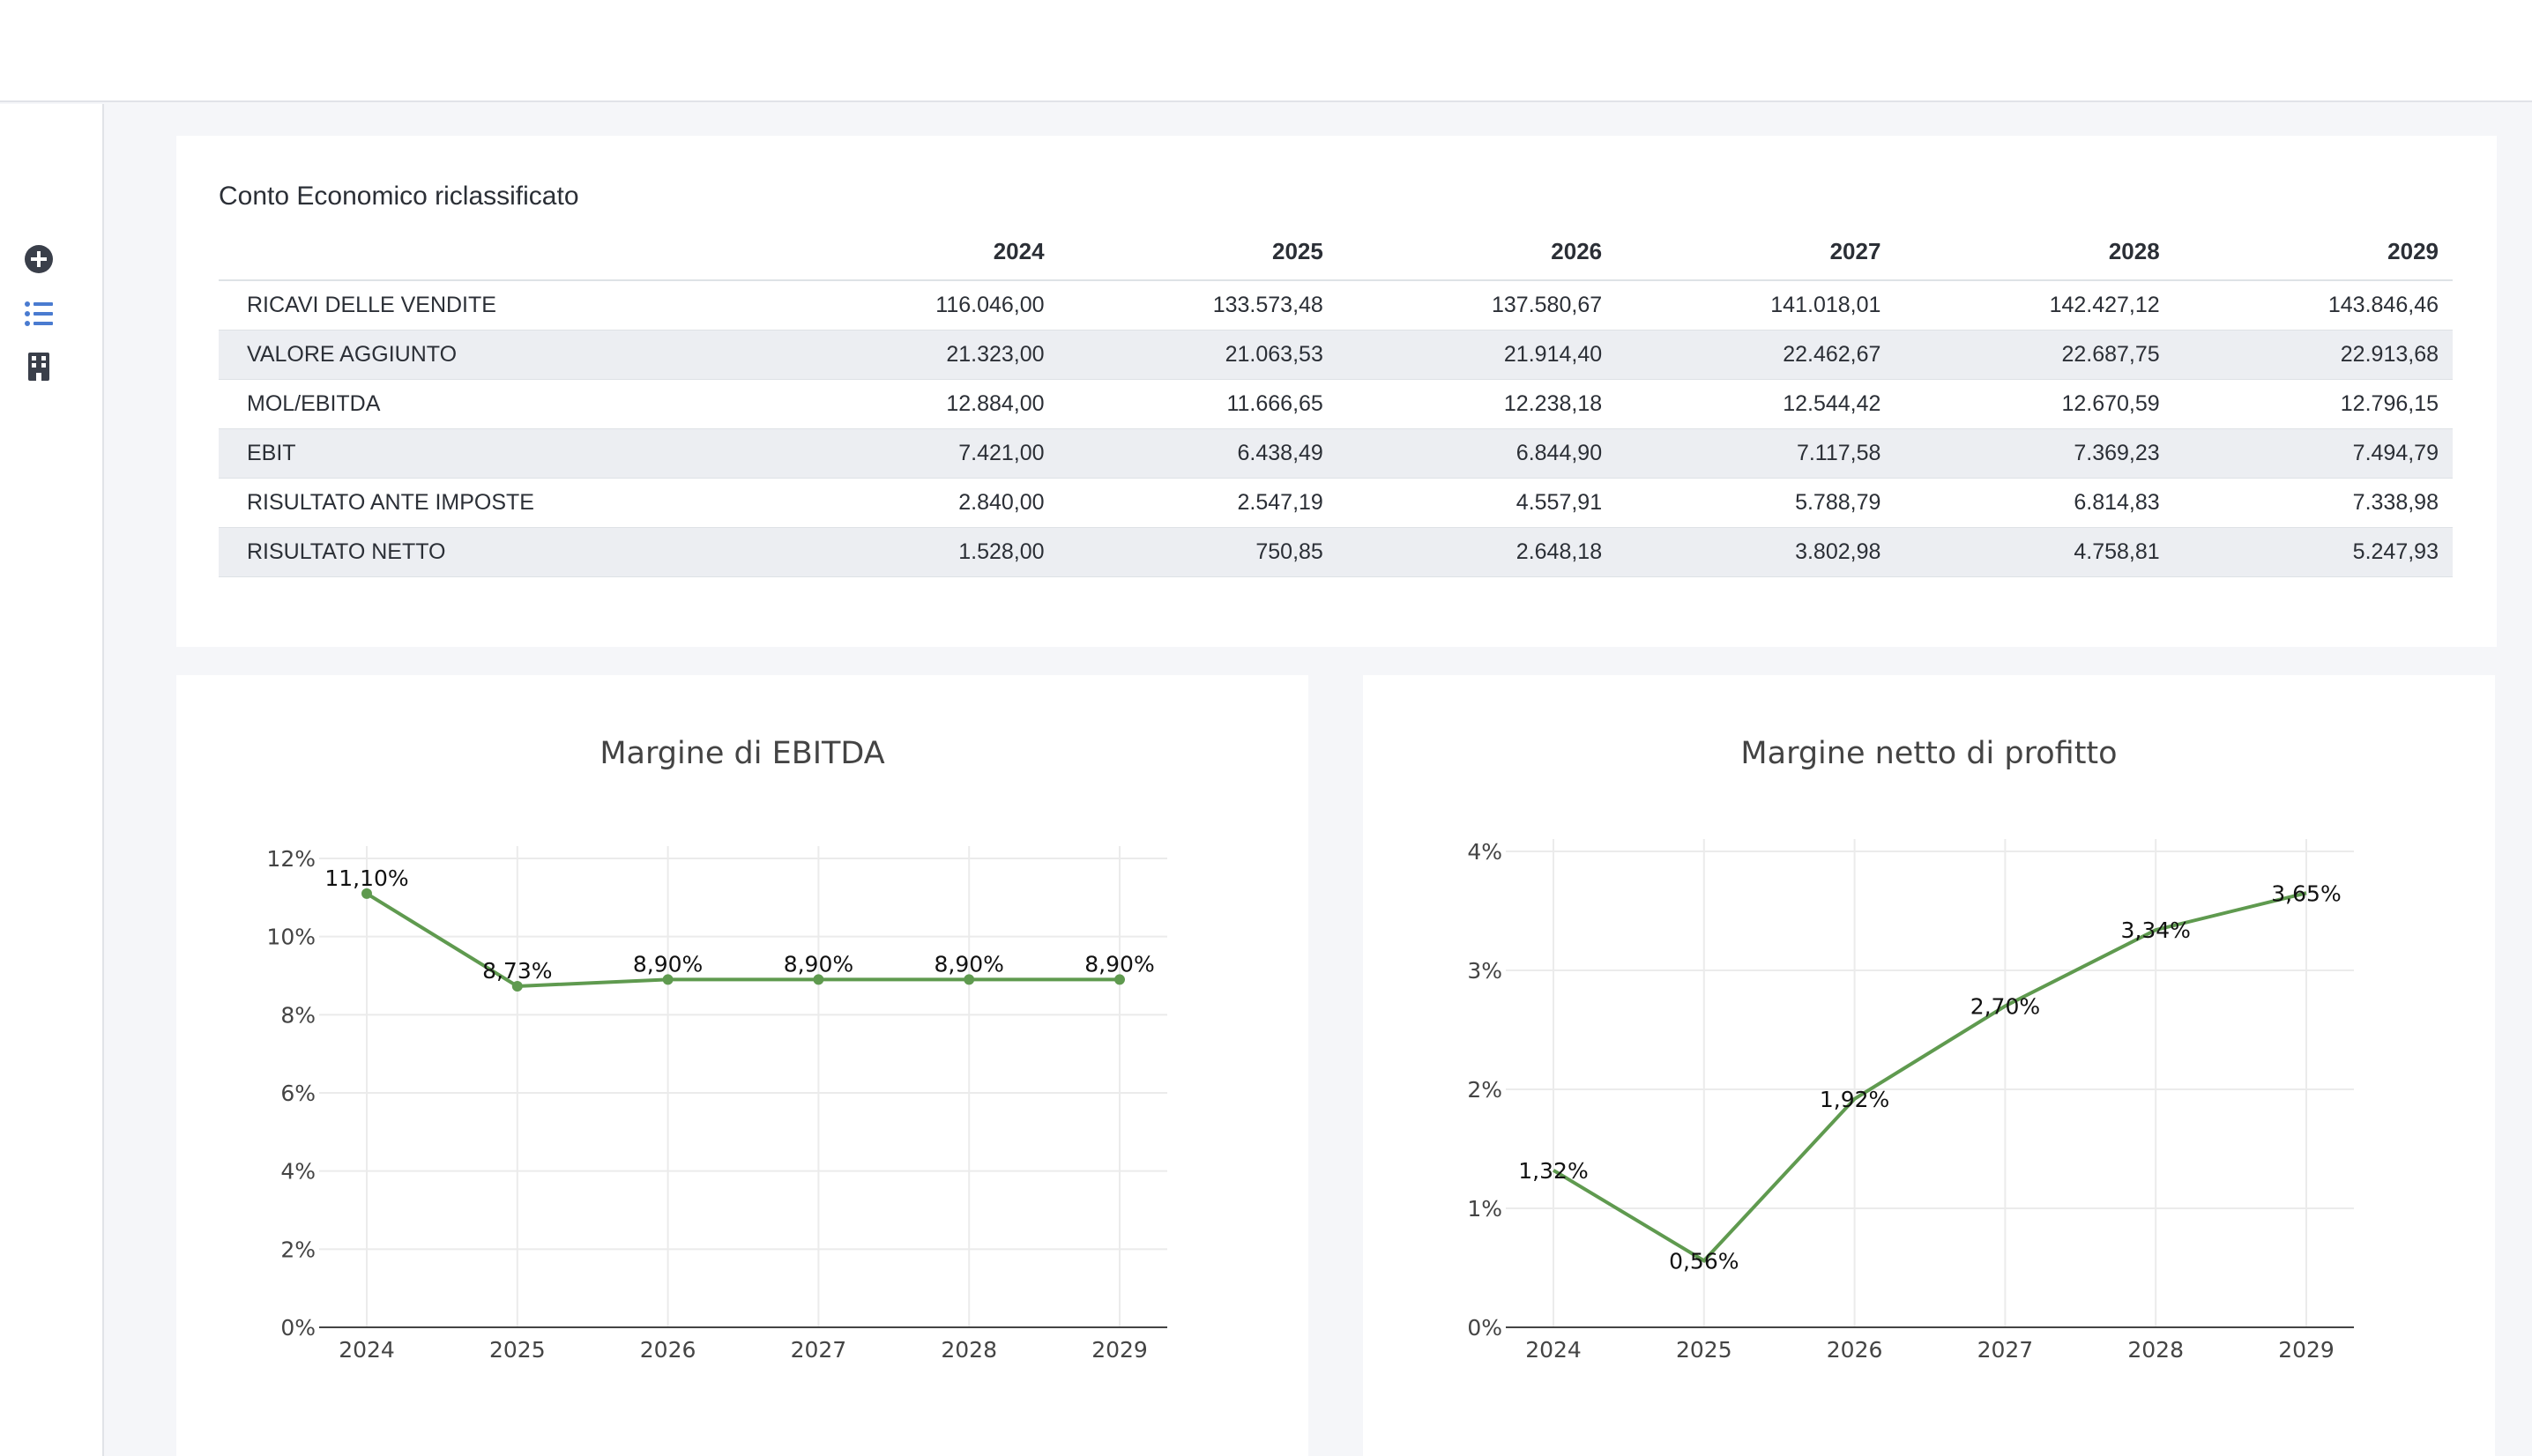 This screenshot has height=1456, width=2532. Describe the element at coordinates (2034, 503) in the screenshot. I see `table-cell: 6.814,83` at that location.